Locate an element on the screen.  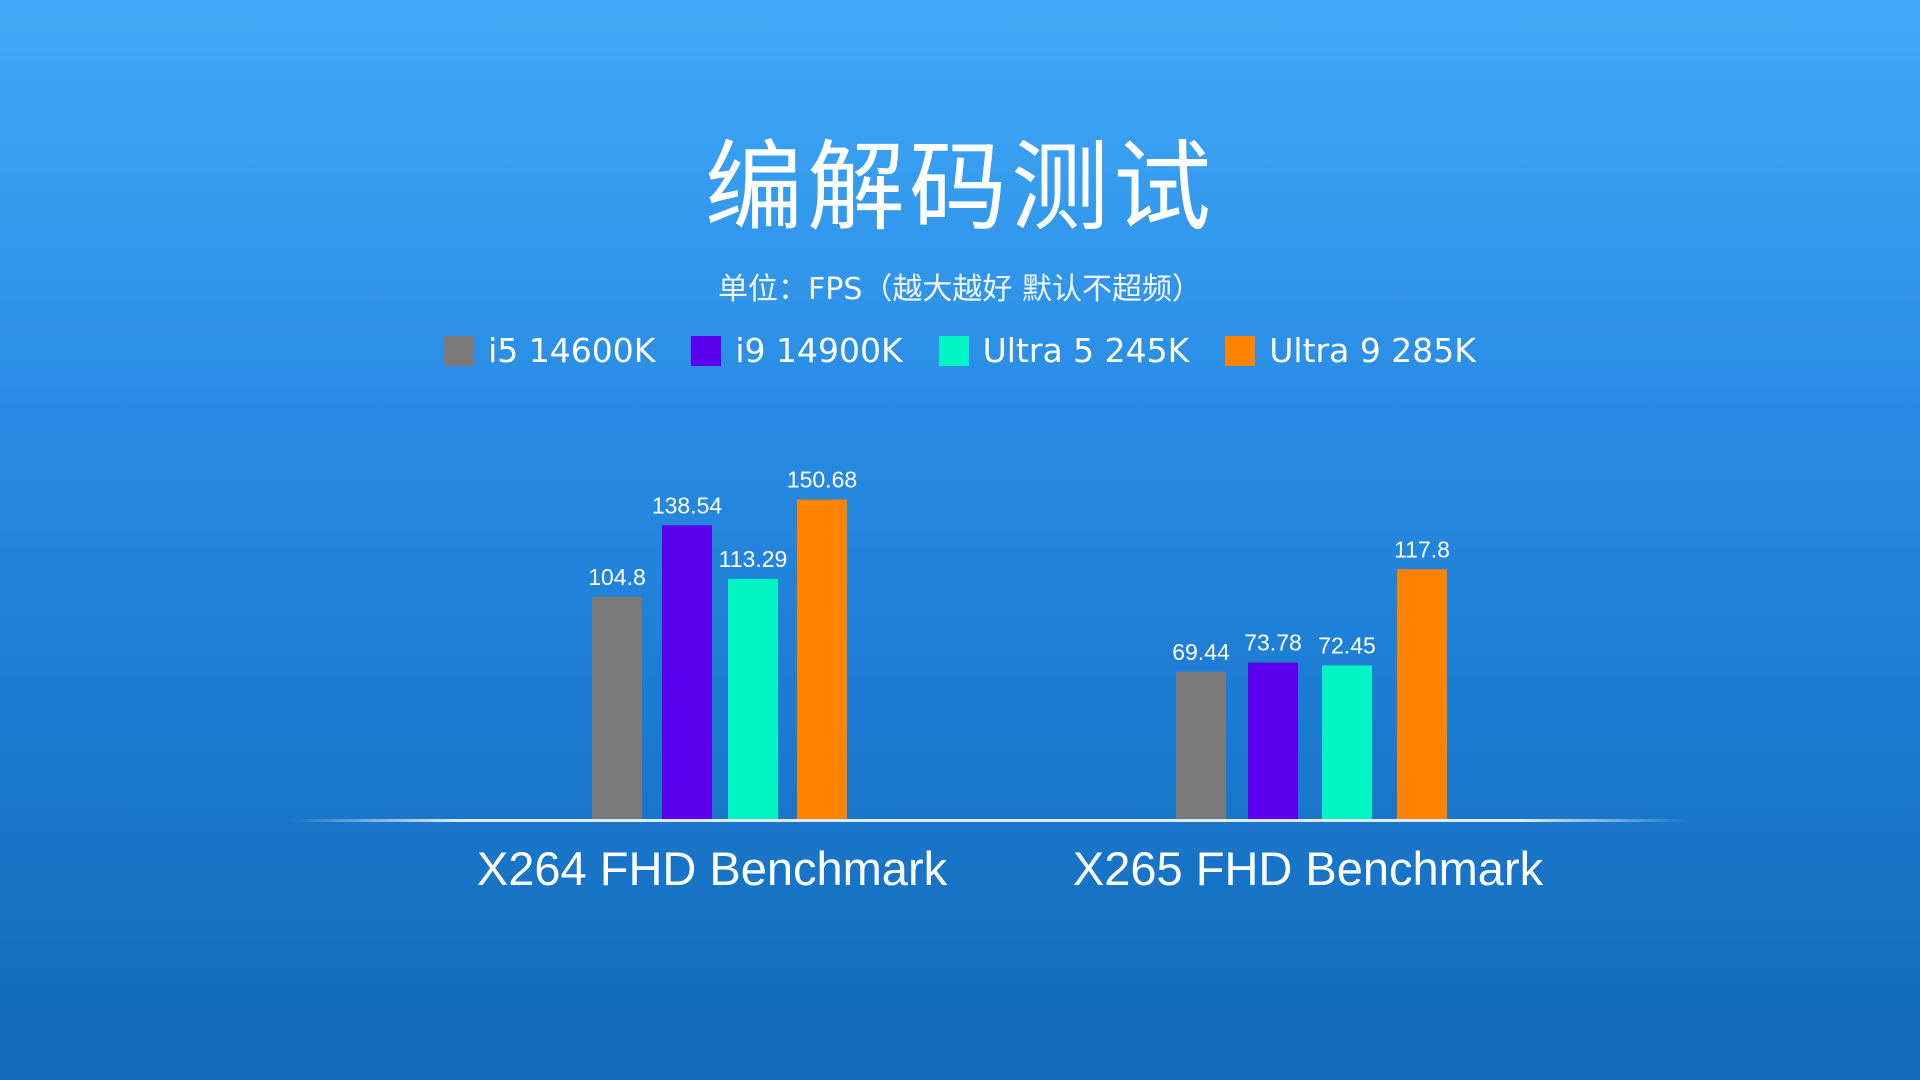
legend-label: i9 14900K is located at coordinates (819, 350).